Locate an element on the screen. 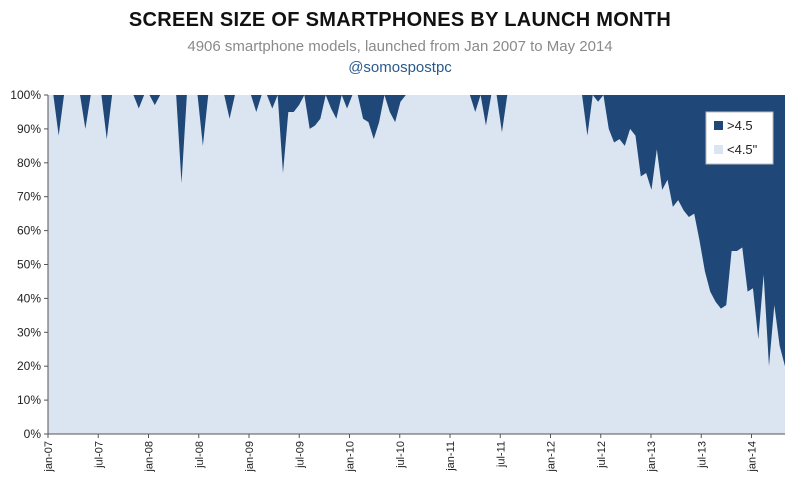 The height and width of the screenshot is (487, 800). y-tick-label: 90% is located at coordinates (29, 129).